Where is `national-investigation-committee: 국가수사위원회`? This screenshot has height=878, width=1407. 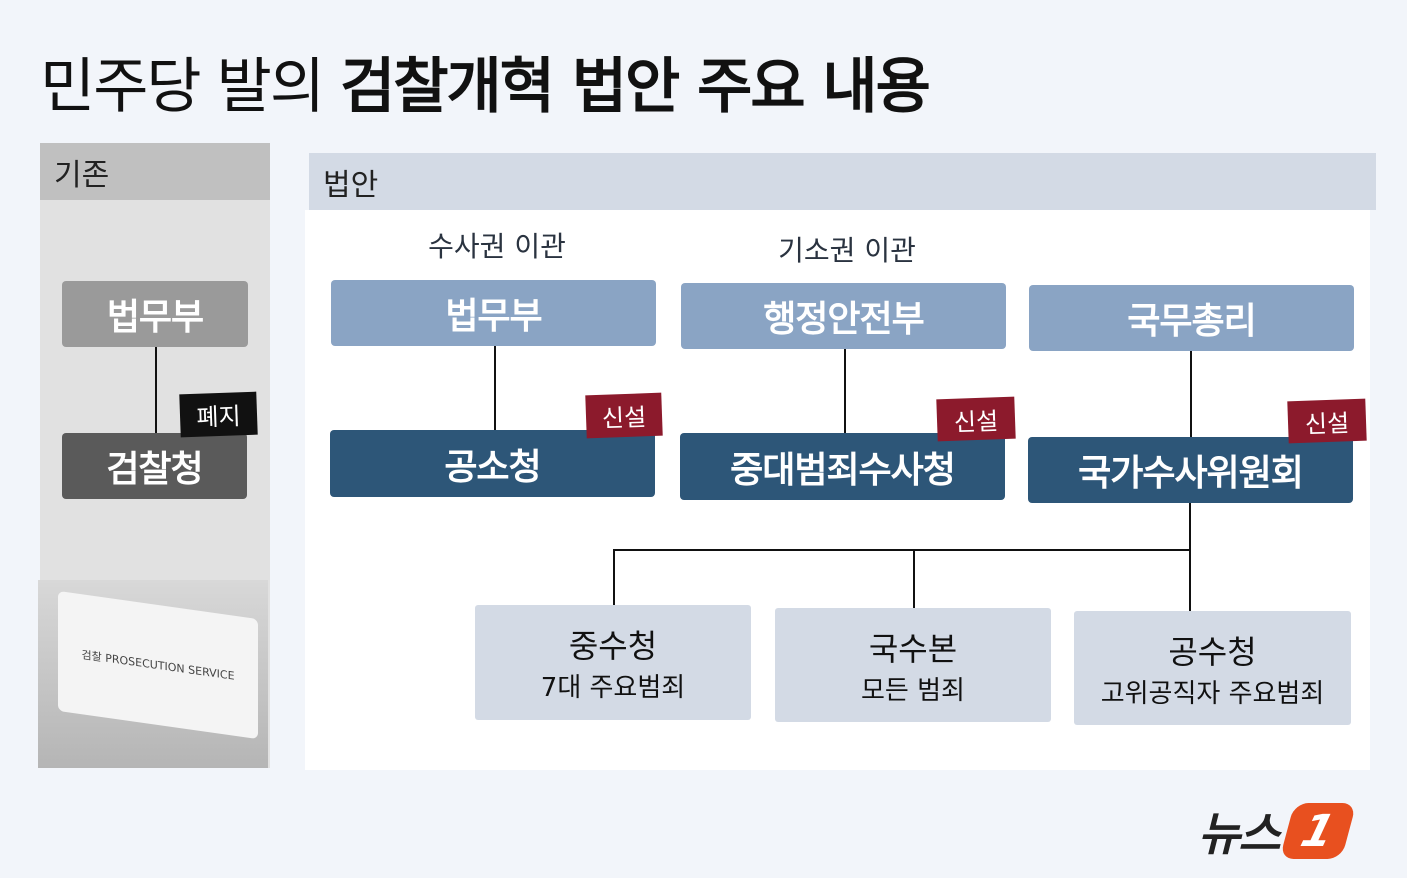 national-investigation-committee: 국가수사위원회 is located at coordinates (1190, 470).